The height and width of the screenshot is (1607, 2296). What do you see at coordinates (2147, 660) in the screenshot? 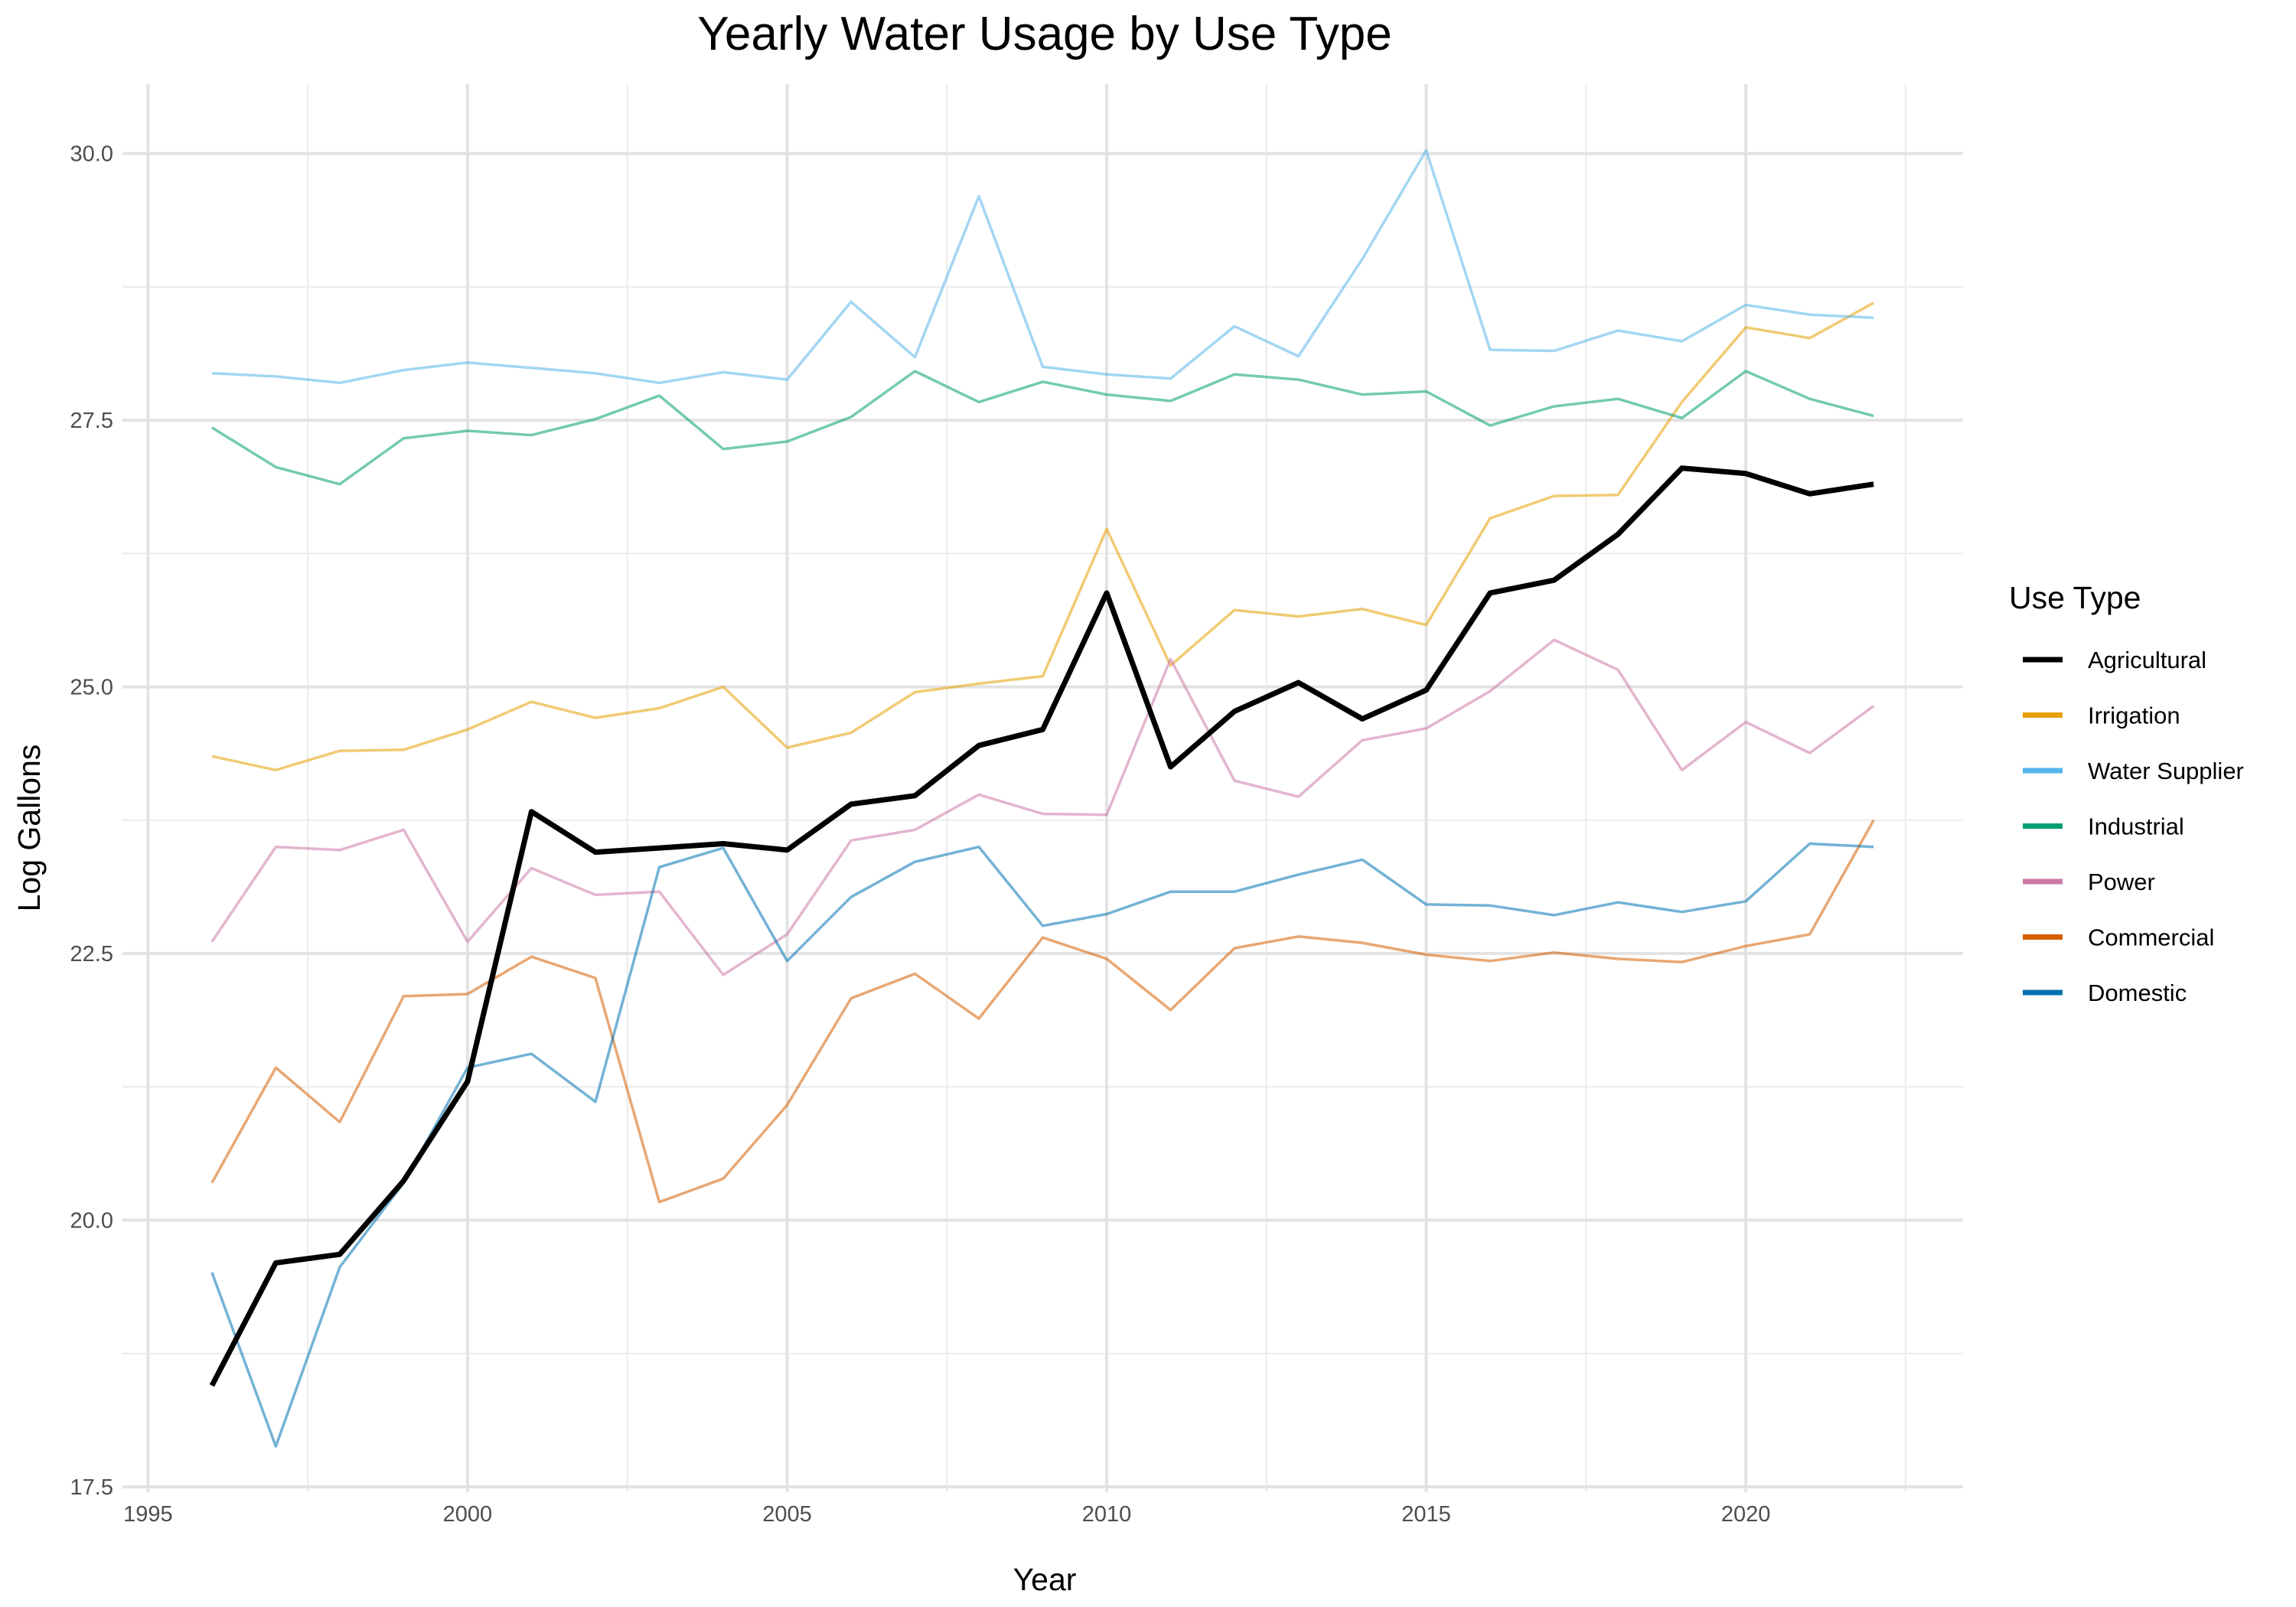
I see `legend-label-agricultural: Agricultural` at bounding box center [2147, 660].